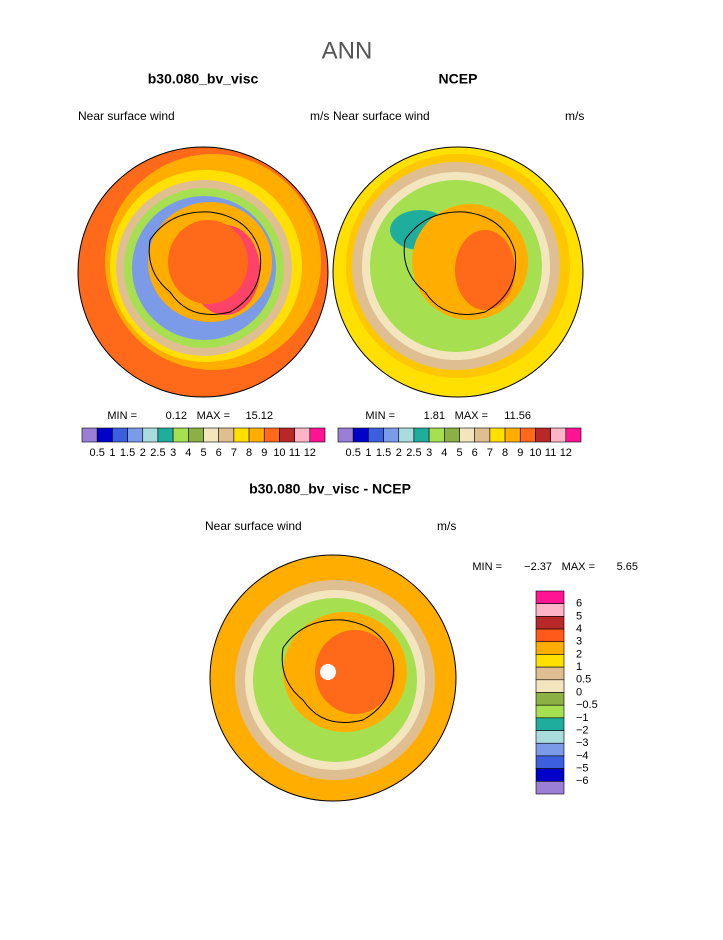 Image resolution: width=723 pixels, height=940 pixels. I want to click on panel-title: b30.080_bv_visc - NCEP, so click(330, 489).